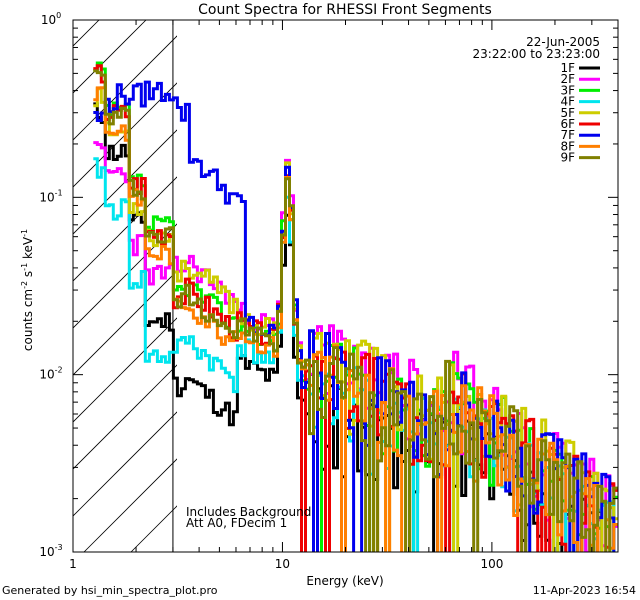 This screenshot has height=600, width=640. Describe the element at coordinates (73, 564) in the screenshot. I see `x-tick-label-0: 1` at that location.